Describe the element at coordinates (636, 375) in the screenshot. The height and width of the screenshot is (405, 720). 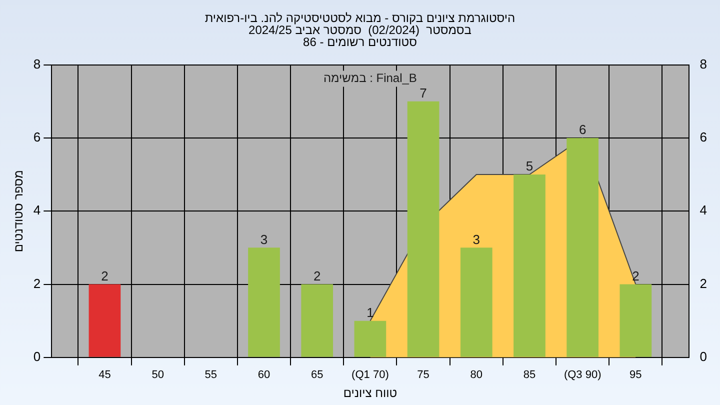
I see `x-tick-label: 95` at that location.